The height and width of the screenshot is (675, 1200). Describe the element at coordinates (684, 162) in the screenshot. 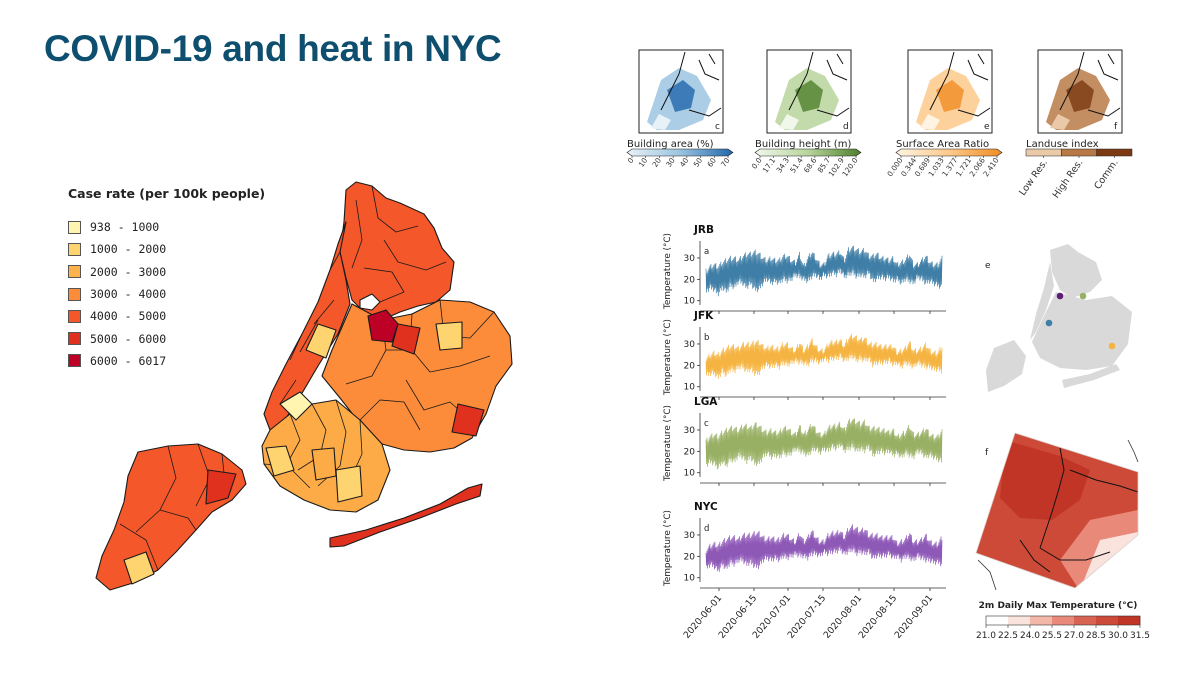

I see `small-map-tick-label: 40` at that location.